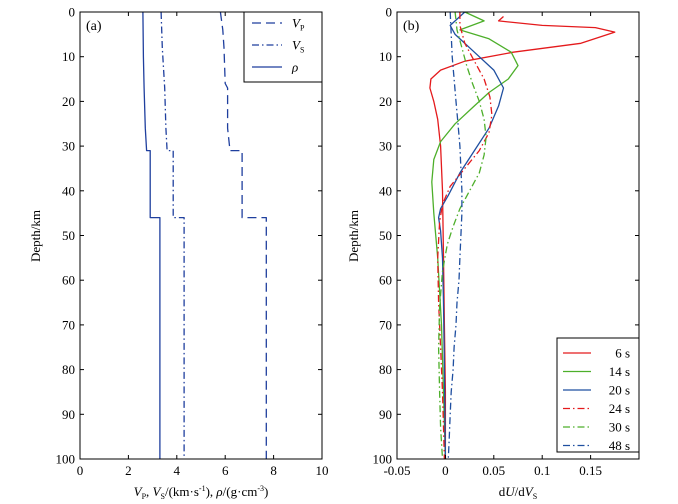 Image resolution: width=678 pixels, height=504 pixels. Describe the element at coordinates (518, 492) in the screenshot. I see `panel-b-xlabel: dU/dVS` at that location.